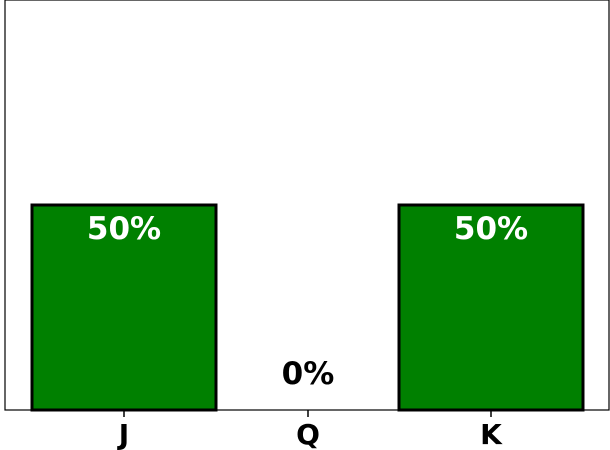 The height and width of the screenshot is (450, 610). I want to click on data-label-k: 50%, so click(491, 229).